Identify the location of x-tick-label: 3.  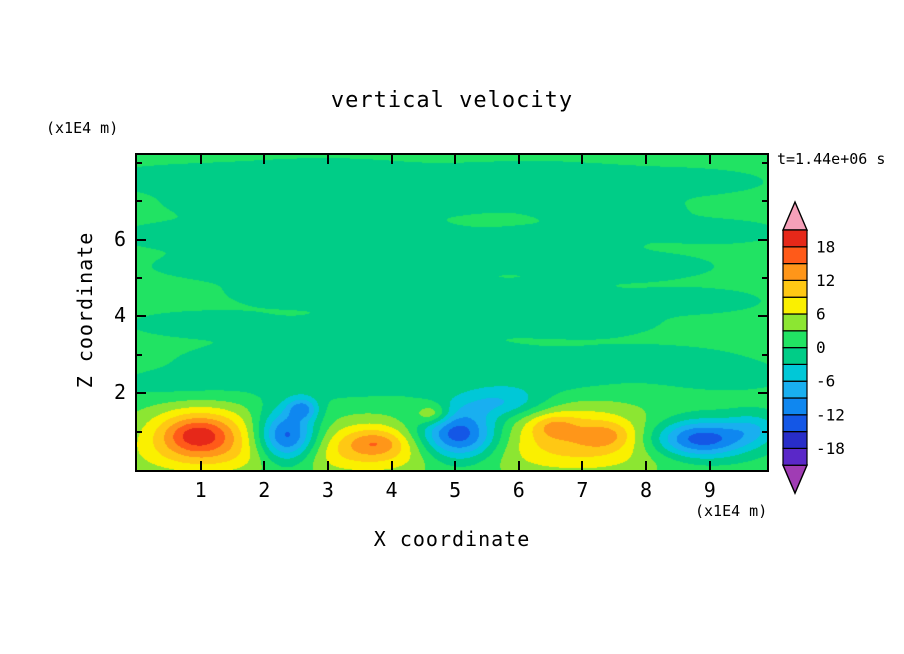
(327, 490).